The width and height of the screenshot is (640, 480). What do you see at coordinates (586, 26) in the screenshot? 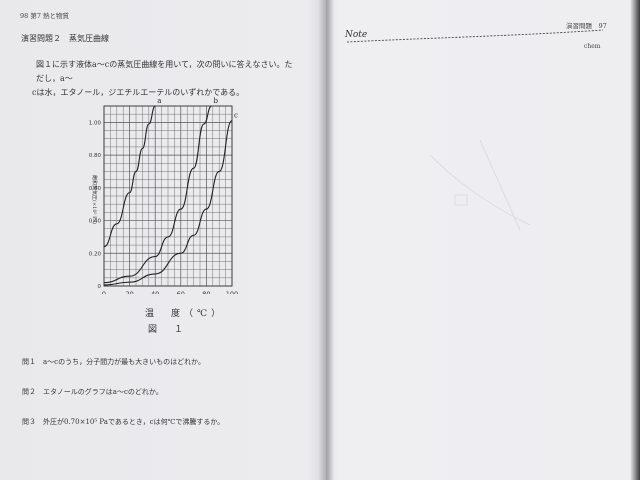
I see `right-page-header: 演習問題 97` at bounding box center [586, 26].